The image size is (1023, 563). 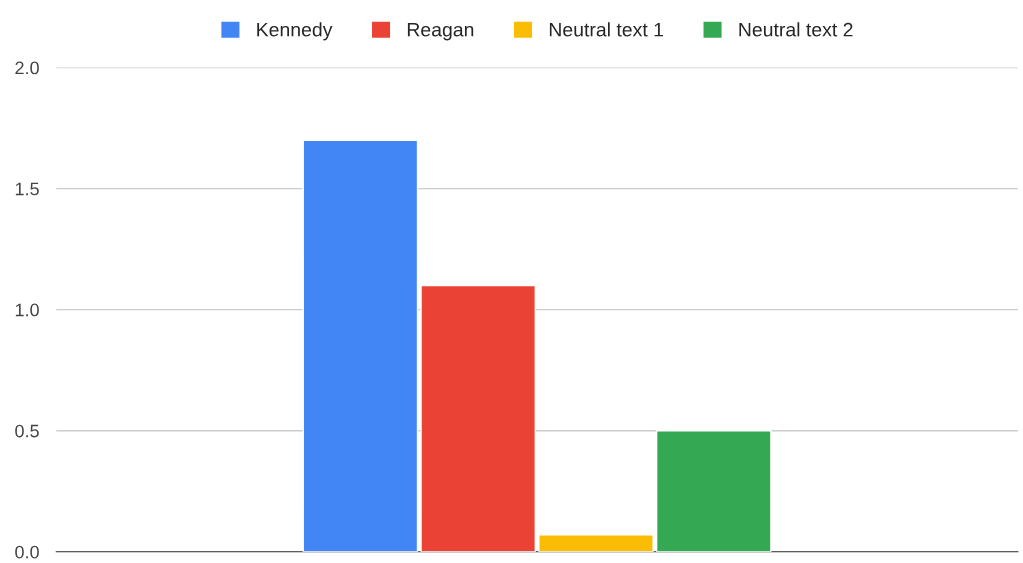 What do you see at coordinates (27, 189) in the screenshot?
I see `y-tick-label: 1.5` at bounding box center [27, 189].